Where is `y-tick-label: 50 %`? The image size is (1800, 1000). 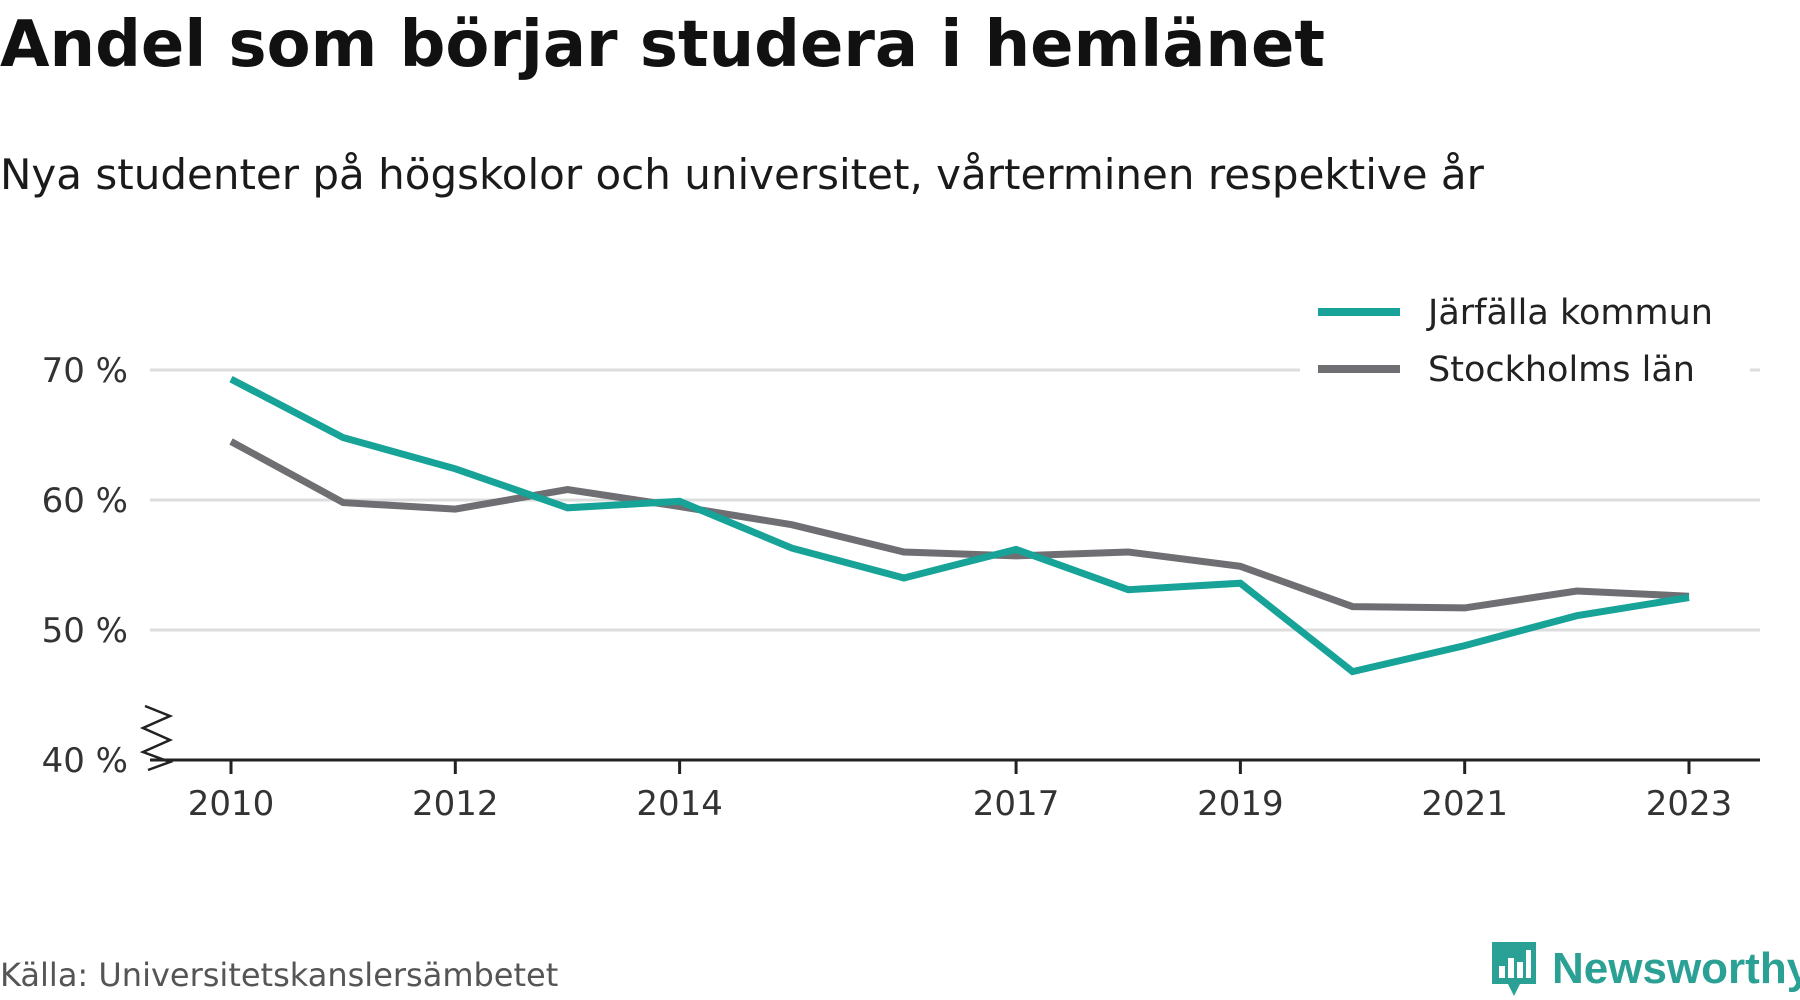 y-tick-label: 50 % is located at coordinates (85, 631).